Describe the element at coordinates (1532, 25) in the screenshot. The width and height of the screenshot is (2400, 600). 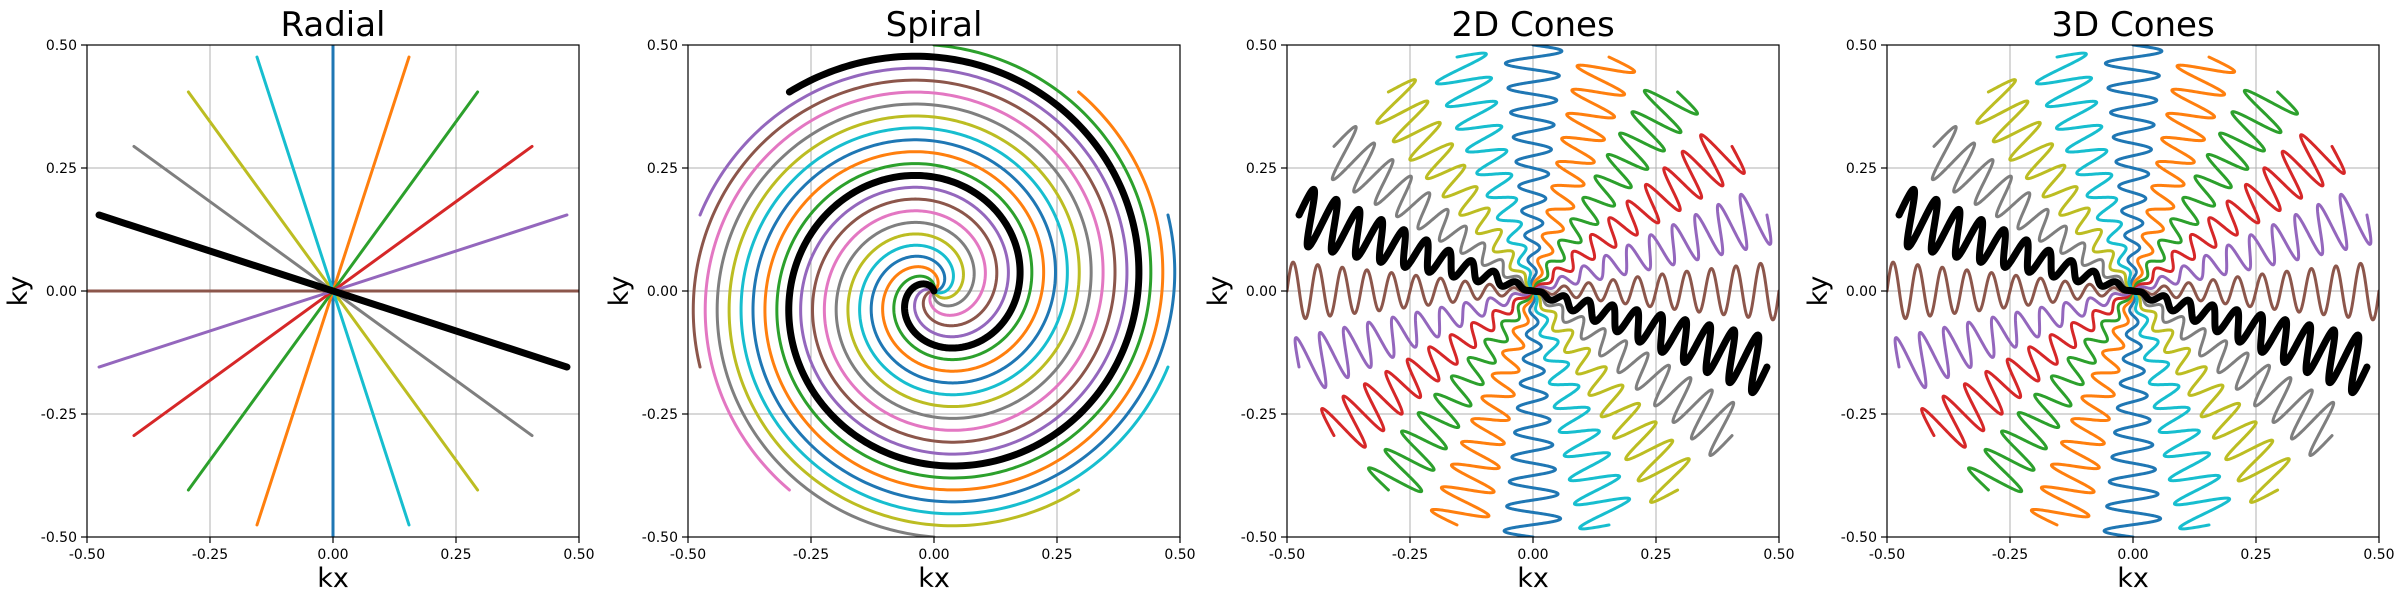
I see `panel-title: 2D Cones` at that location.